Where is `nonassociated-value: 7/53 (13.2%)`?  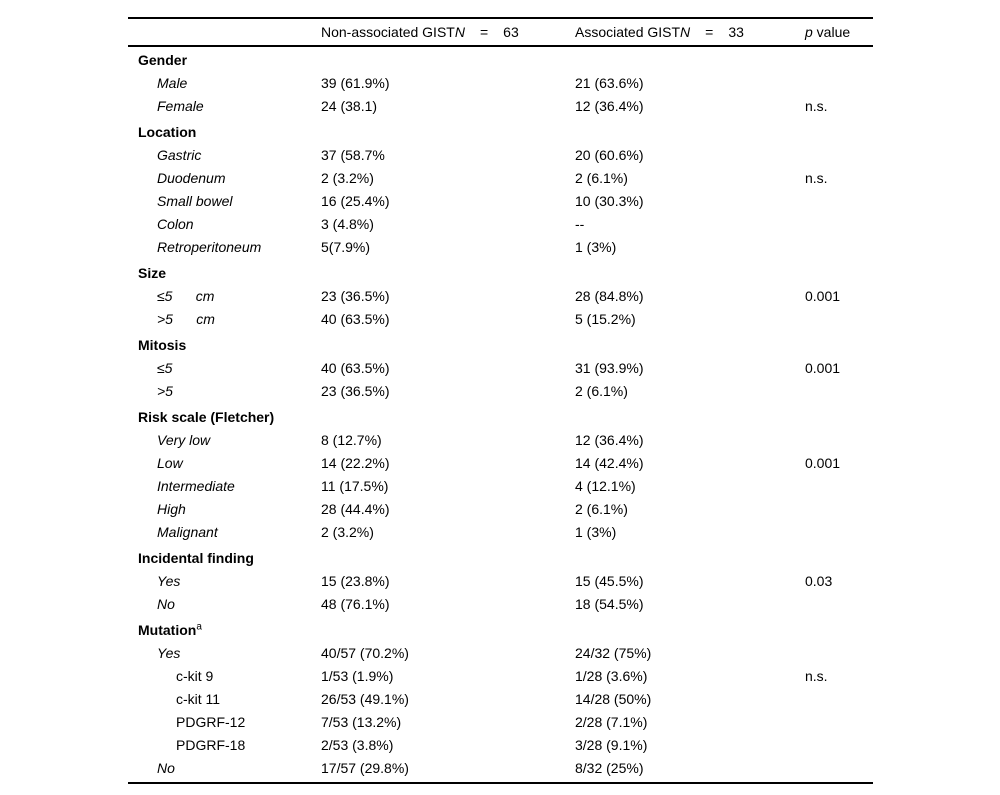 nonassociated-value: 7/53 (13.2%) is located at coordinates (361, 721).